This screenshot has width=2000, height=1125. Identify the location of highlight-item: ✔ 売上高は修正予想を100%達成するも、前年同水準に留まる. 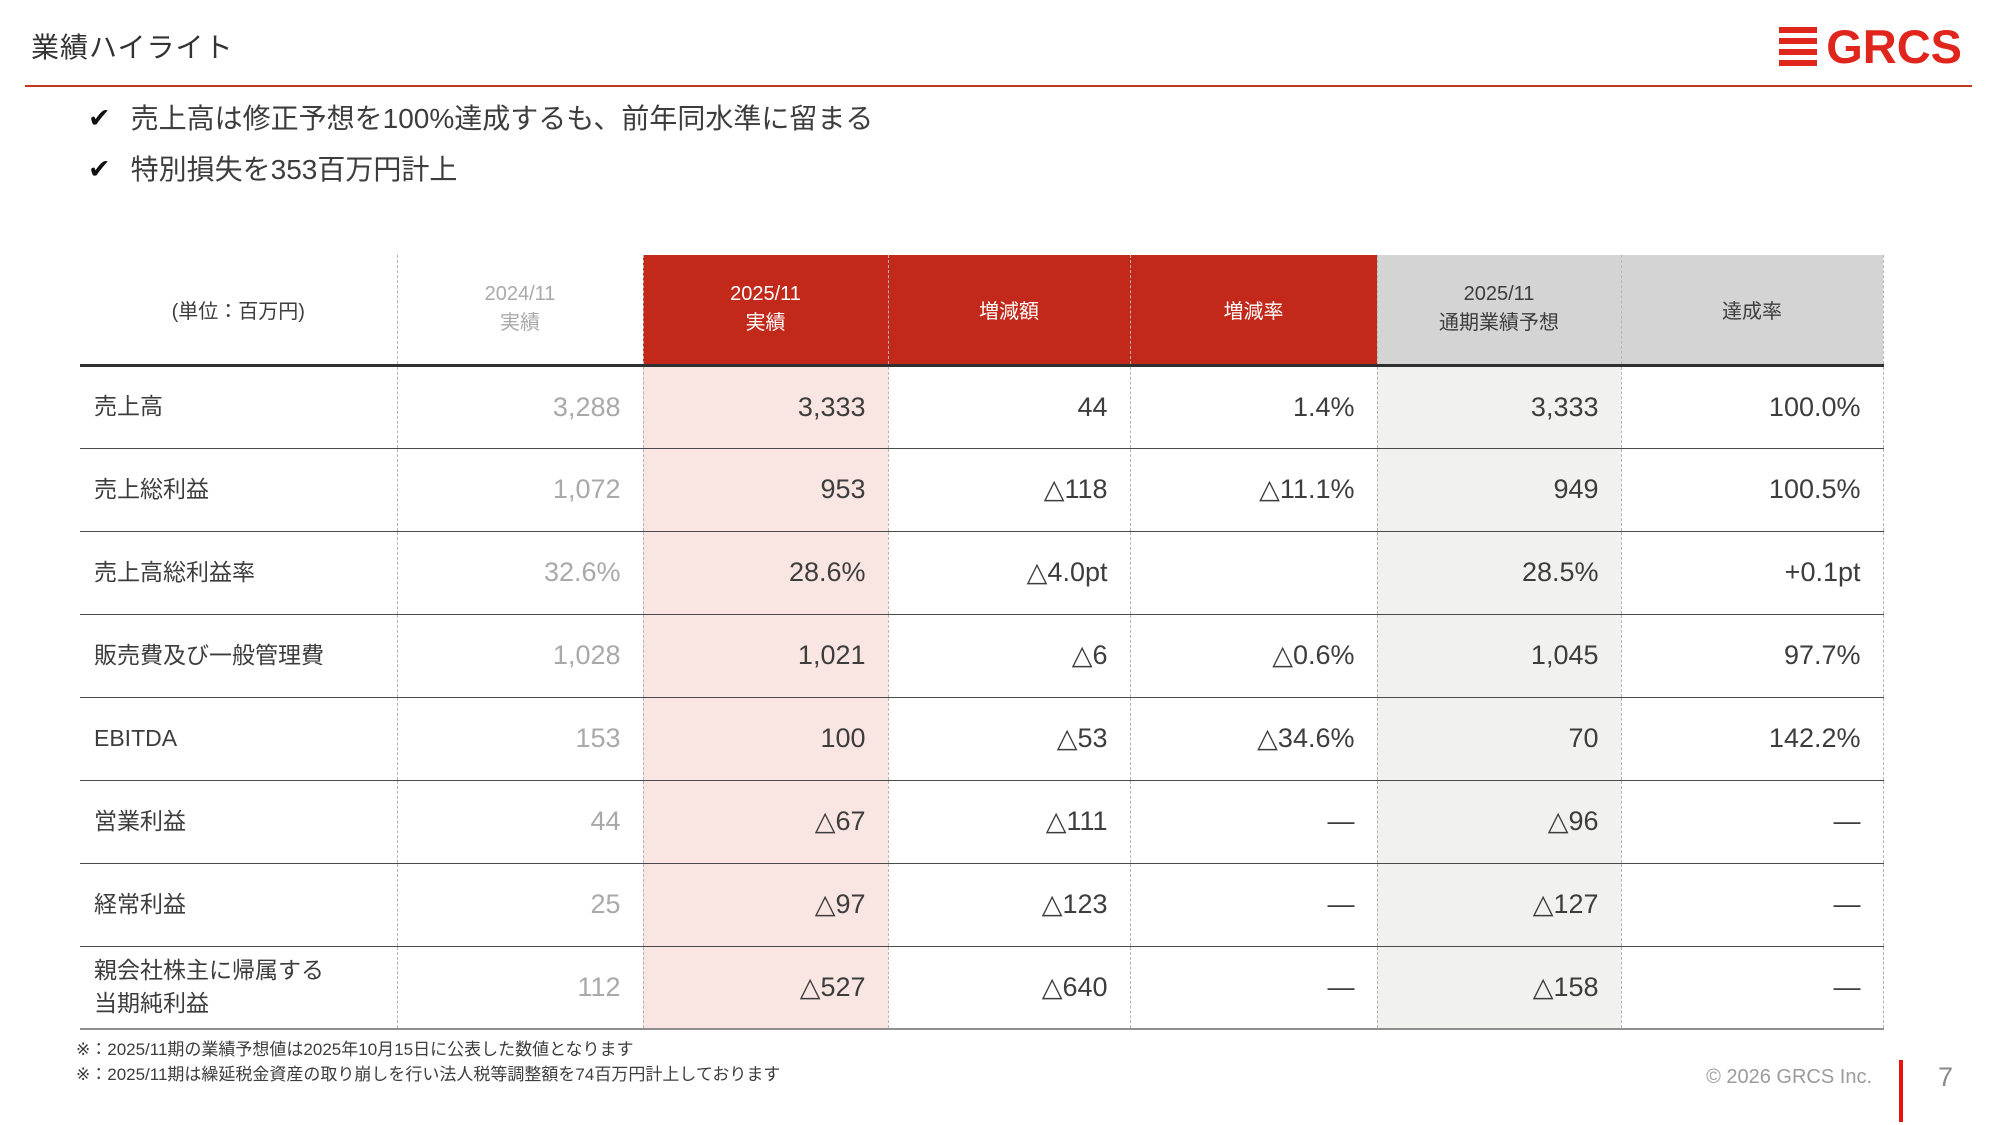
(480, 119).